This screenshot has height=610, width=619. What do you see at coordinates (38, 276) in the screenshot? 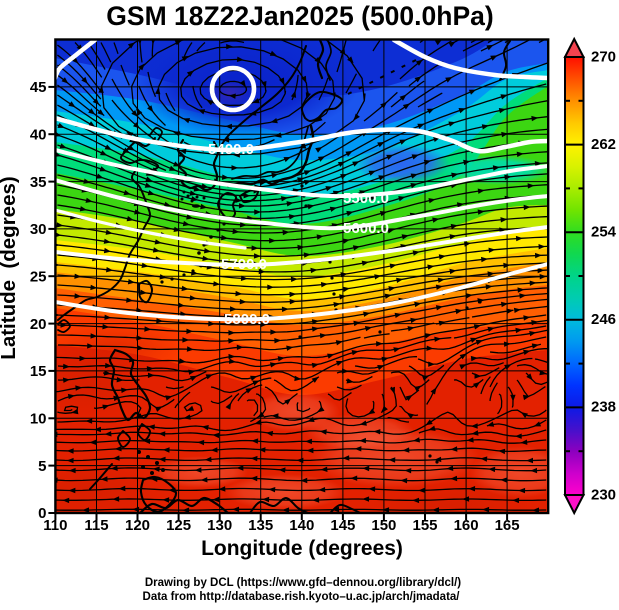
I see `svg-text: 25` at bounding box center [38, 276].